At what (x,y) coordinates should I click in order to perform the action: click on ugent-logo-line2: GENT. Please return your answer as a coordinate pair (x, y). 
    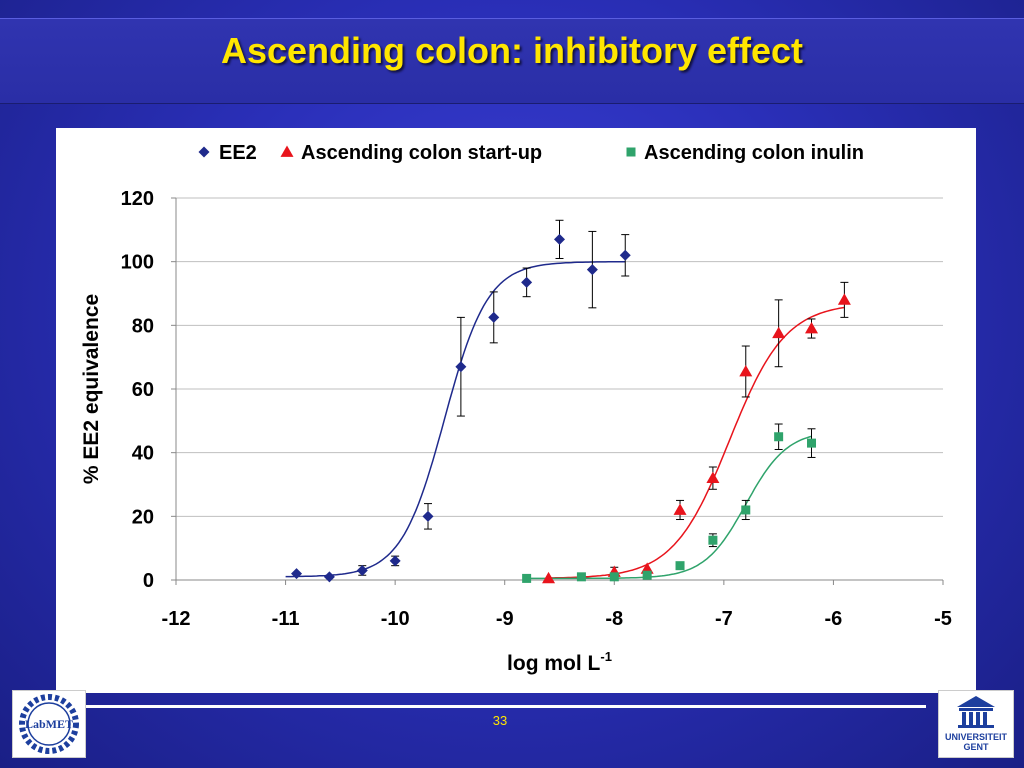
    Looking at the image, I should click on (976, 747).